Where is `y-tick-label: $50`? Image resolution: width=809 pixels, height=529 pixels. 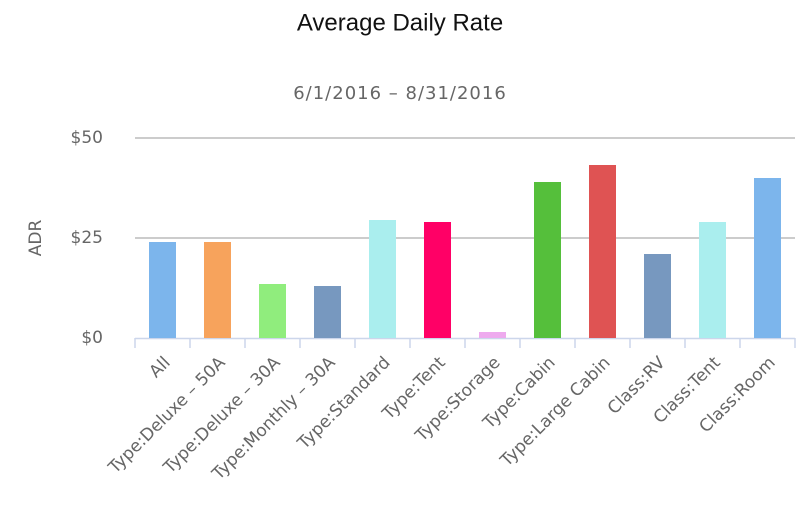 y-tick-label: $50 is located at coordinates (87, 138).